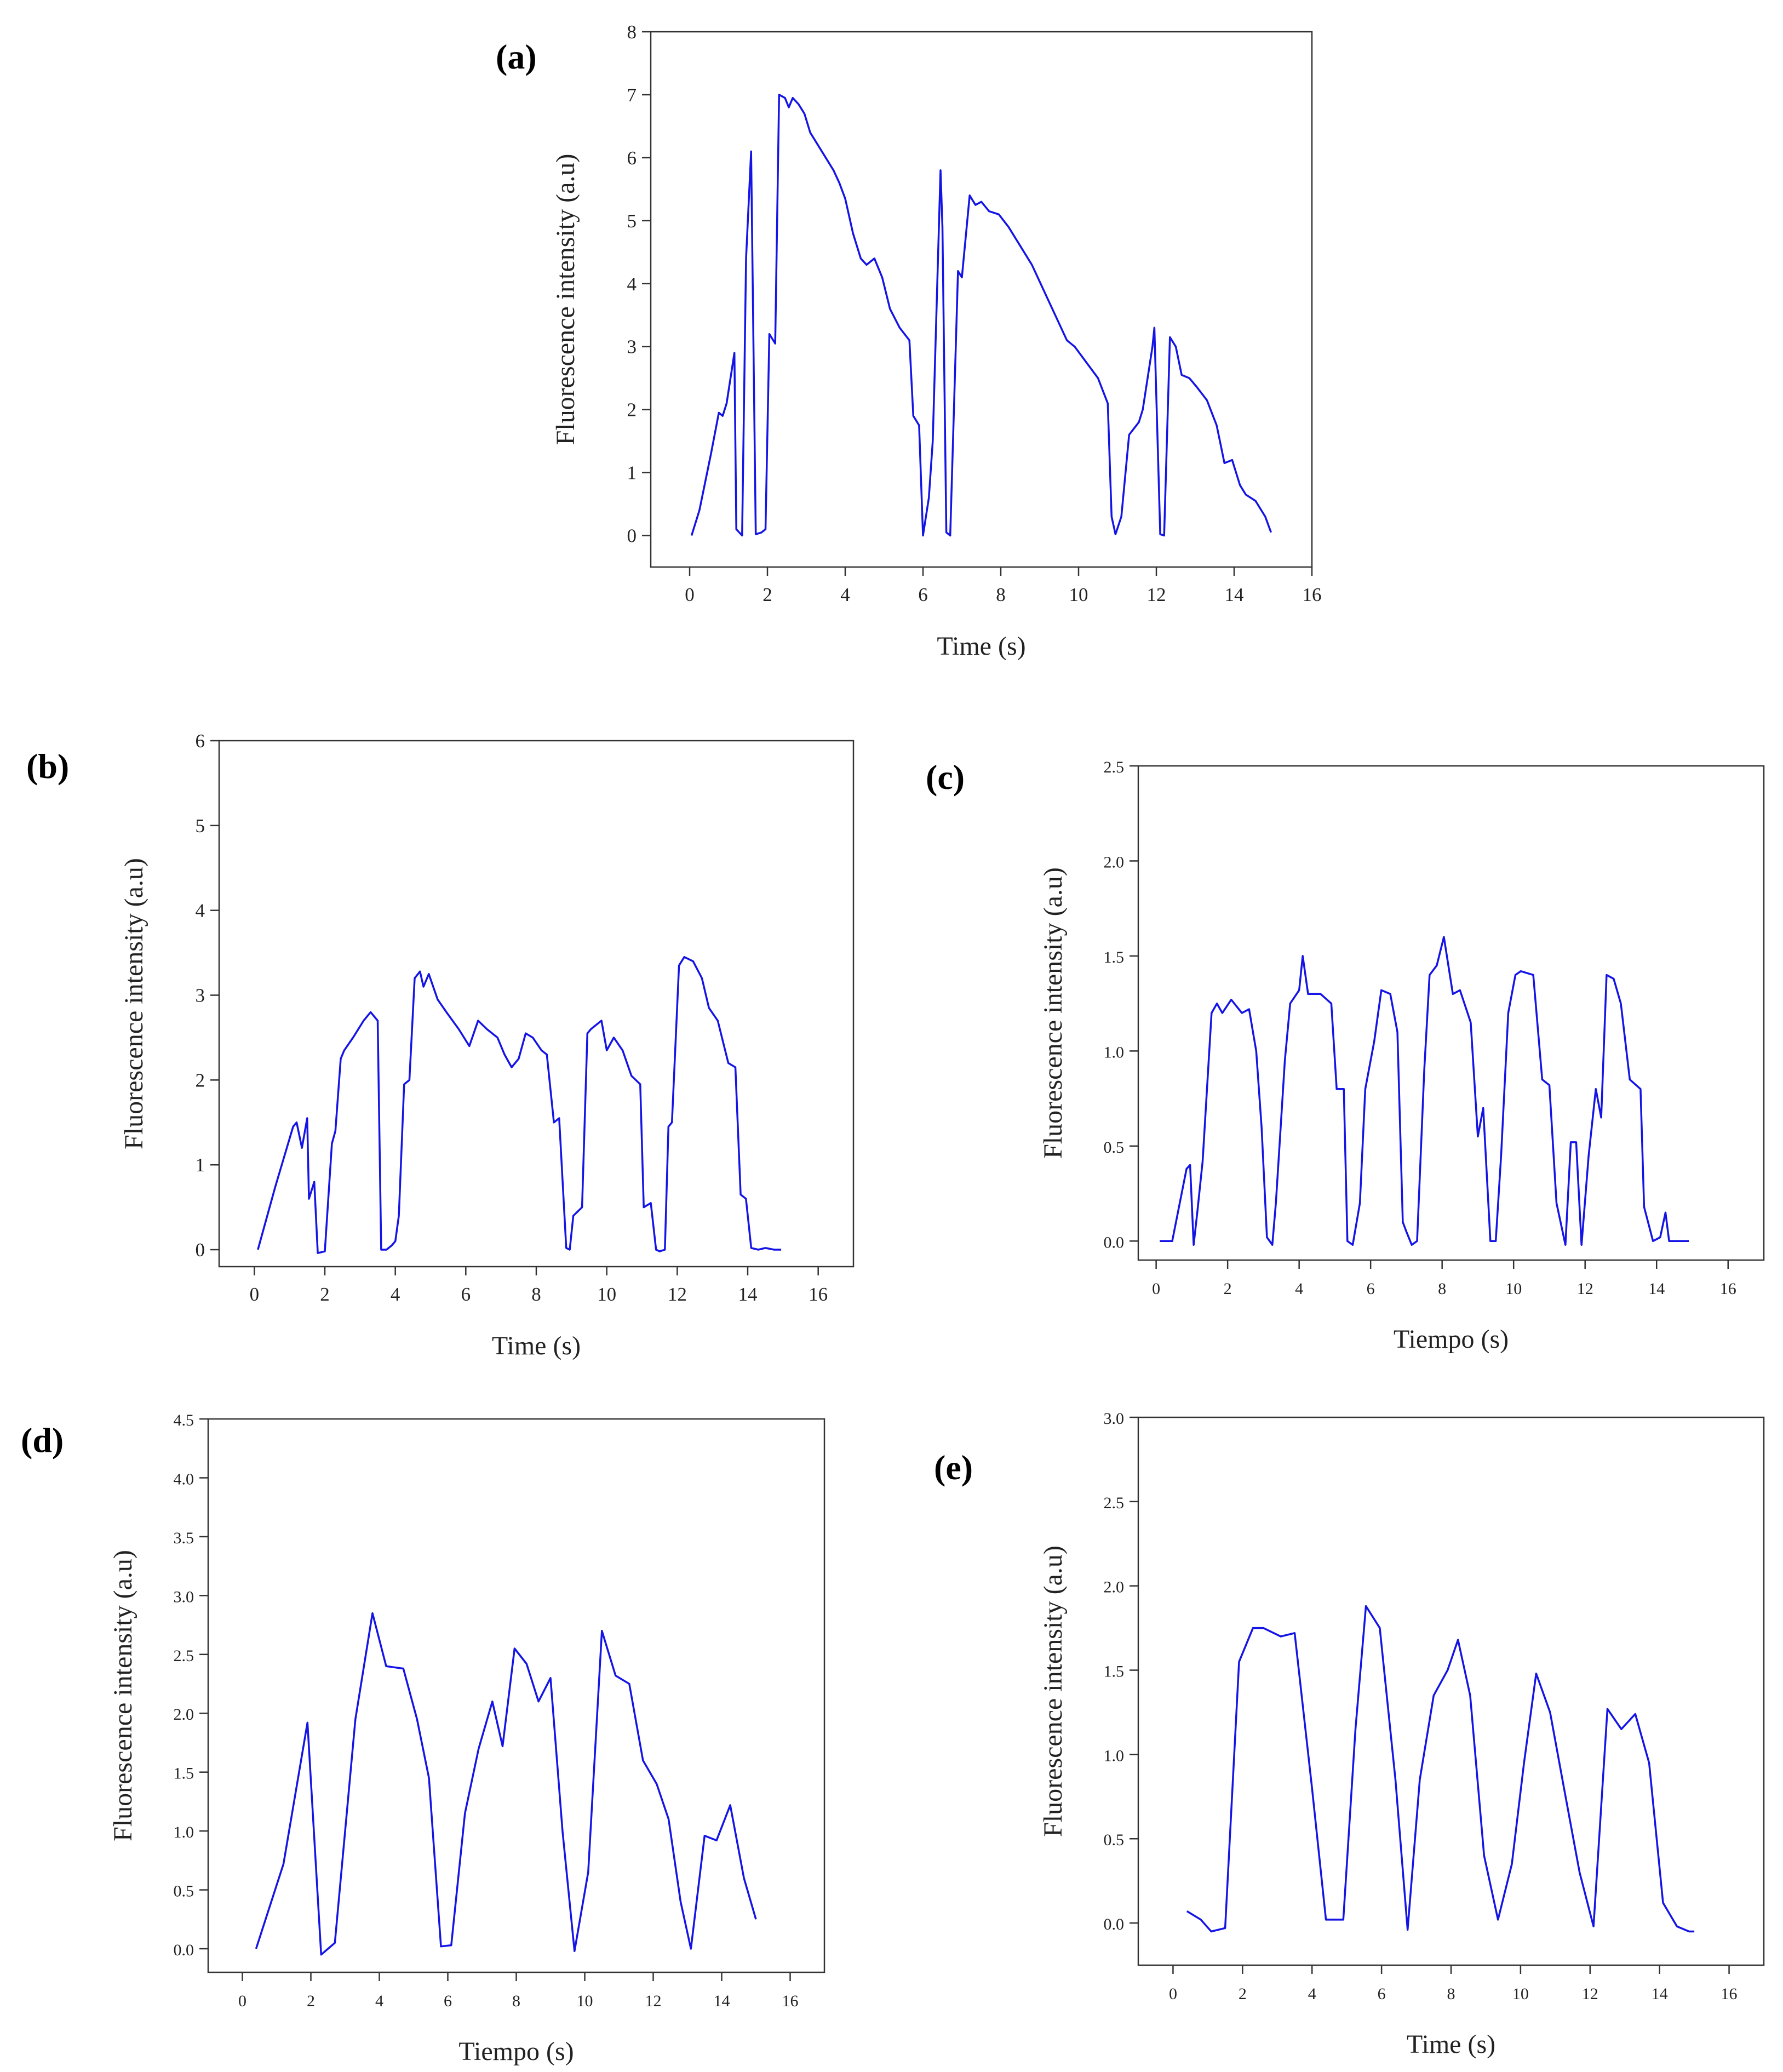  What do you see at coordinates (953, 1467) in the screenshot?
I see `panel-label-e: (e)` at bounding box center [953, 1467].